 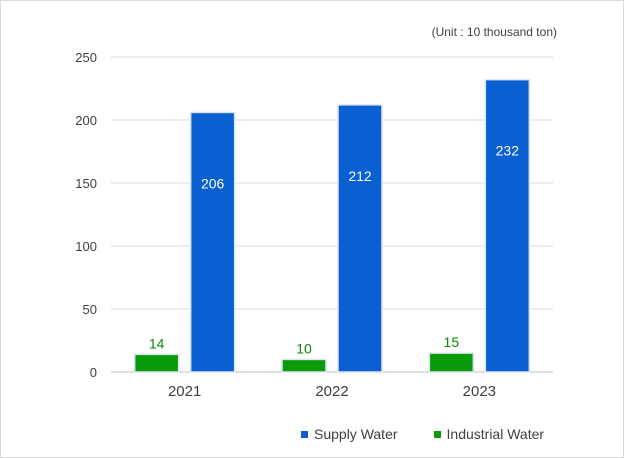 I want to click on data-label-supply-water-2022: 212, so click(x=360, y=176).